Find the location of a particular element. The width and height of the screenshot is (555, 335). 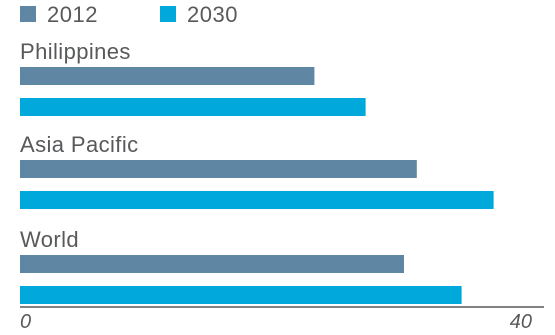

legend: 2012 2030 is located at coordinates (129, 14).